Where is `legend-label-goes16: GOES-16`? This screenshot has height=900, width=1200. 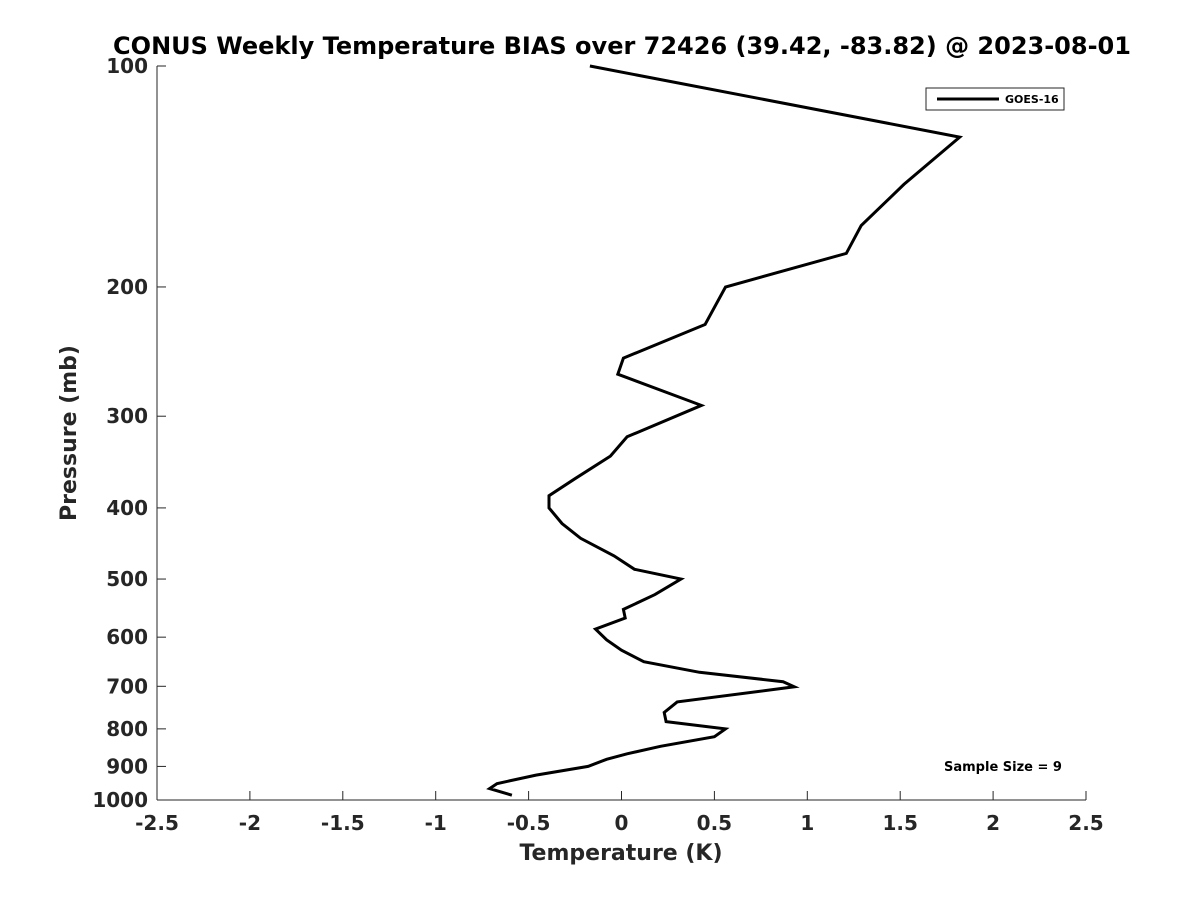 legend-label-goes16: GOES-16 is located at coordinates (1032, 99).